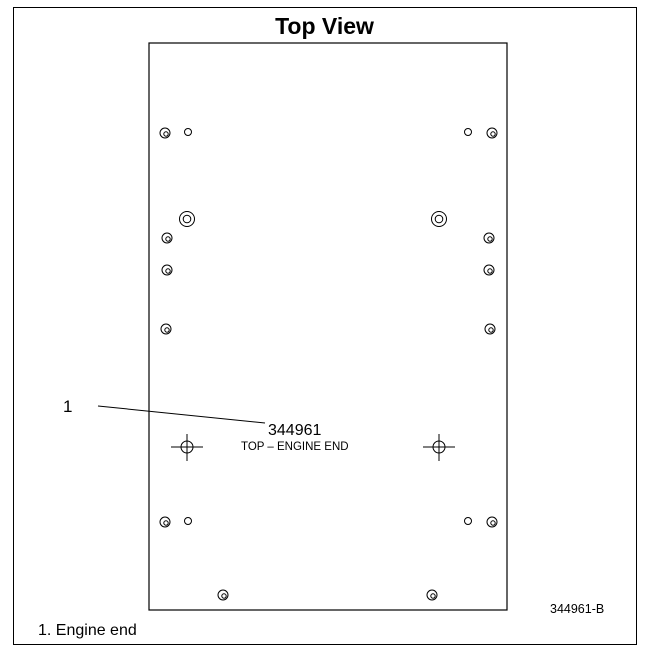 The height and width of the screenshot is (652, 649). I want to click on diagram-title: Top View, so click(324, 26).